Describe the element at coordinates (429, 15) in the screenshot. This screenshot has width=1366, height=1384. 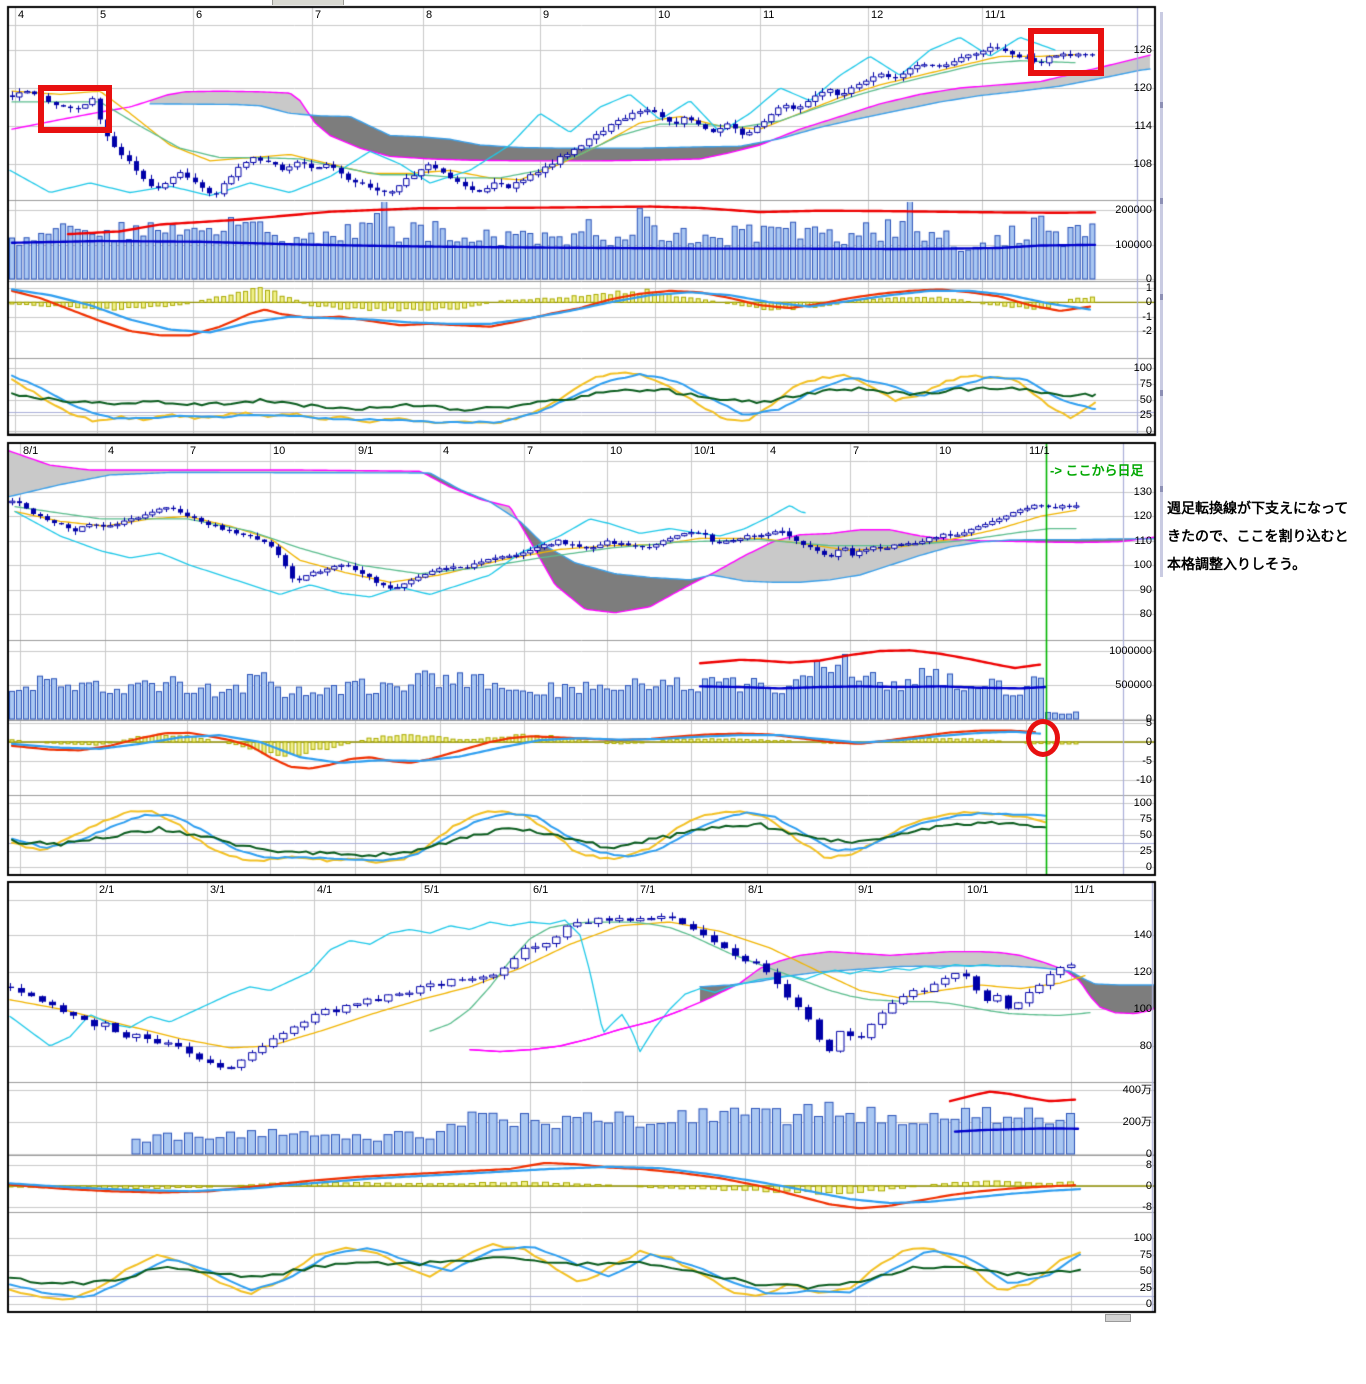
I see `x-tick-label: 8` at that location.